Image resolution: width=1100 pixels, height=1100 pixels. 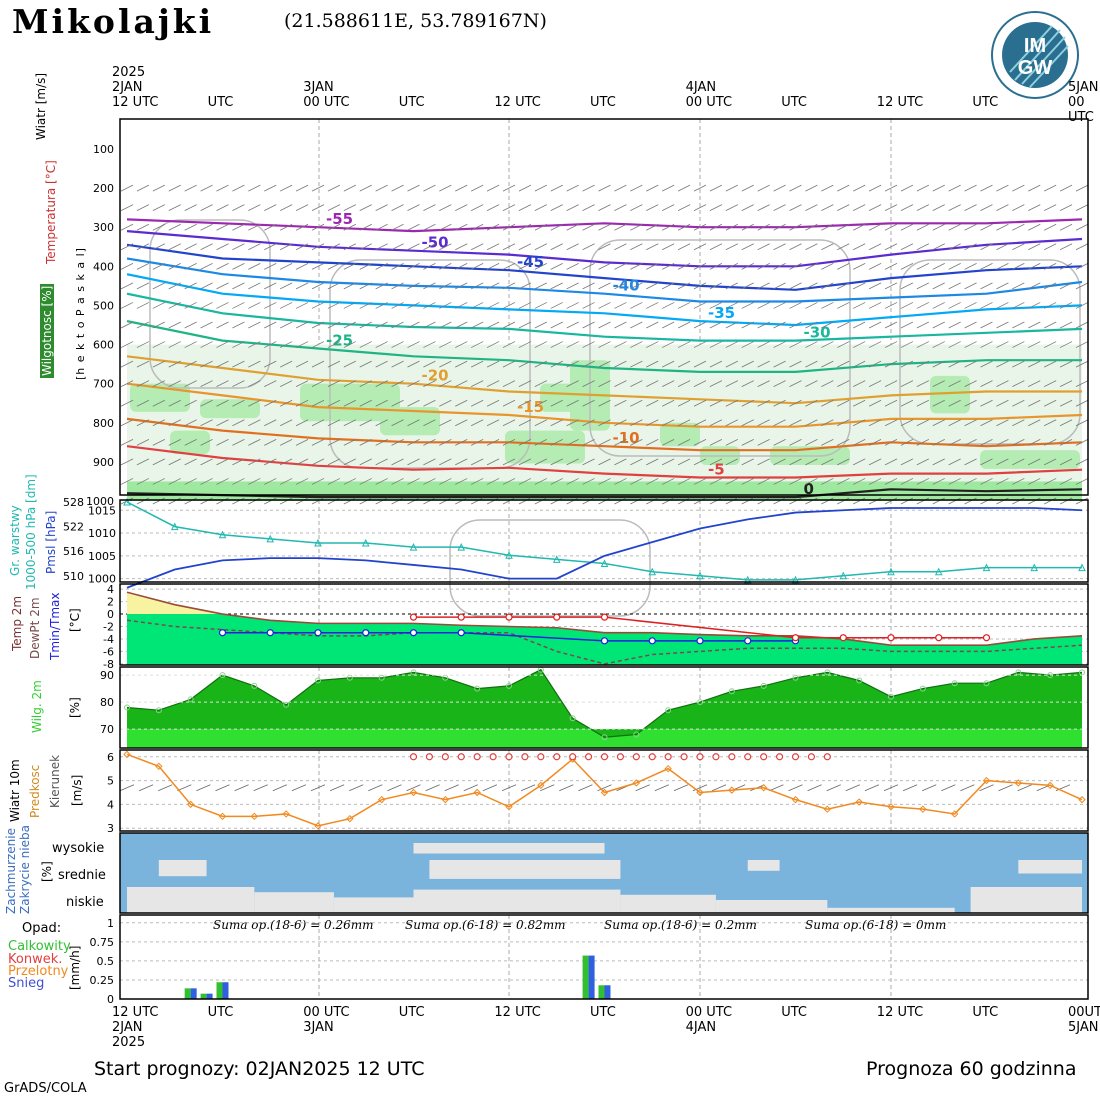 What do you see at coordinates (103, 384) in the screenshot?
I see `pressure-tick: 700` at bounding box center [103, 384].